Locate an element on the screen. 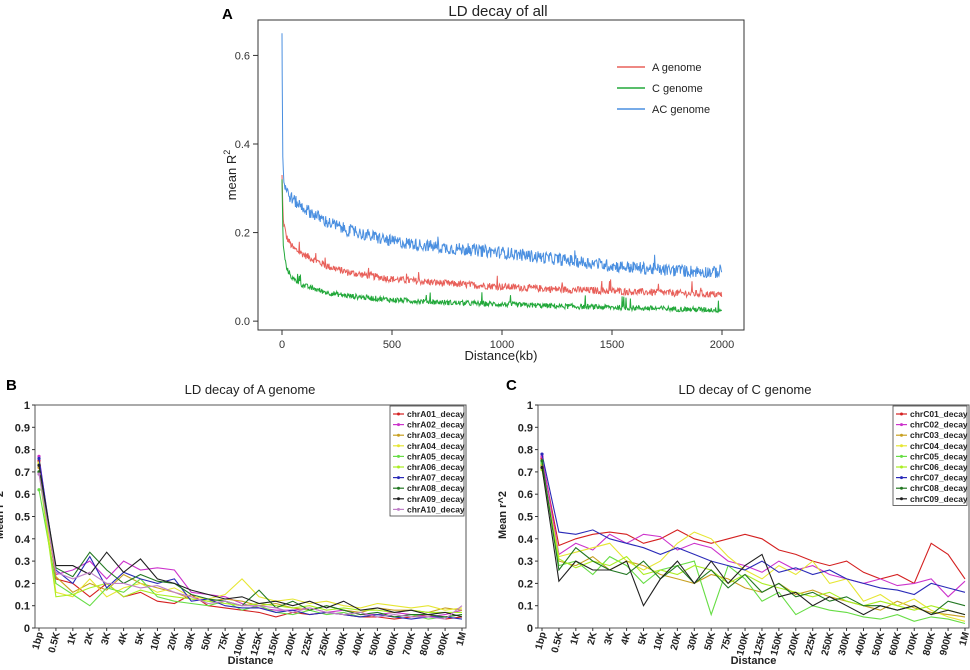 This screenshot has height=670, width=970. series-marker-chrc09-decay is located at coordinates (542, 467).